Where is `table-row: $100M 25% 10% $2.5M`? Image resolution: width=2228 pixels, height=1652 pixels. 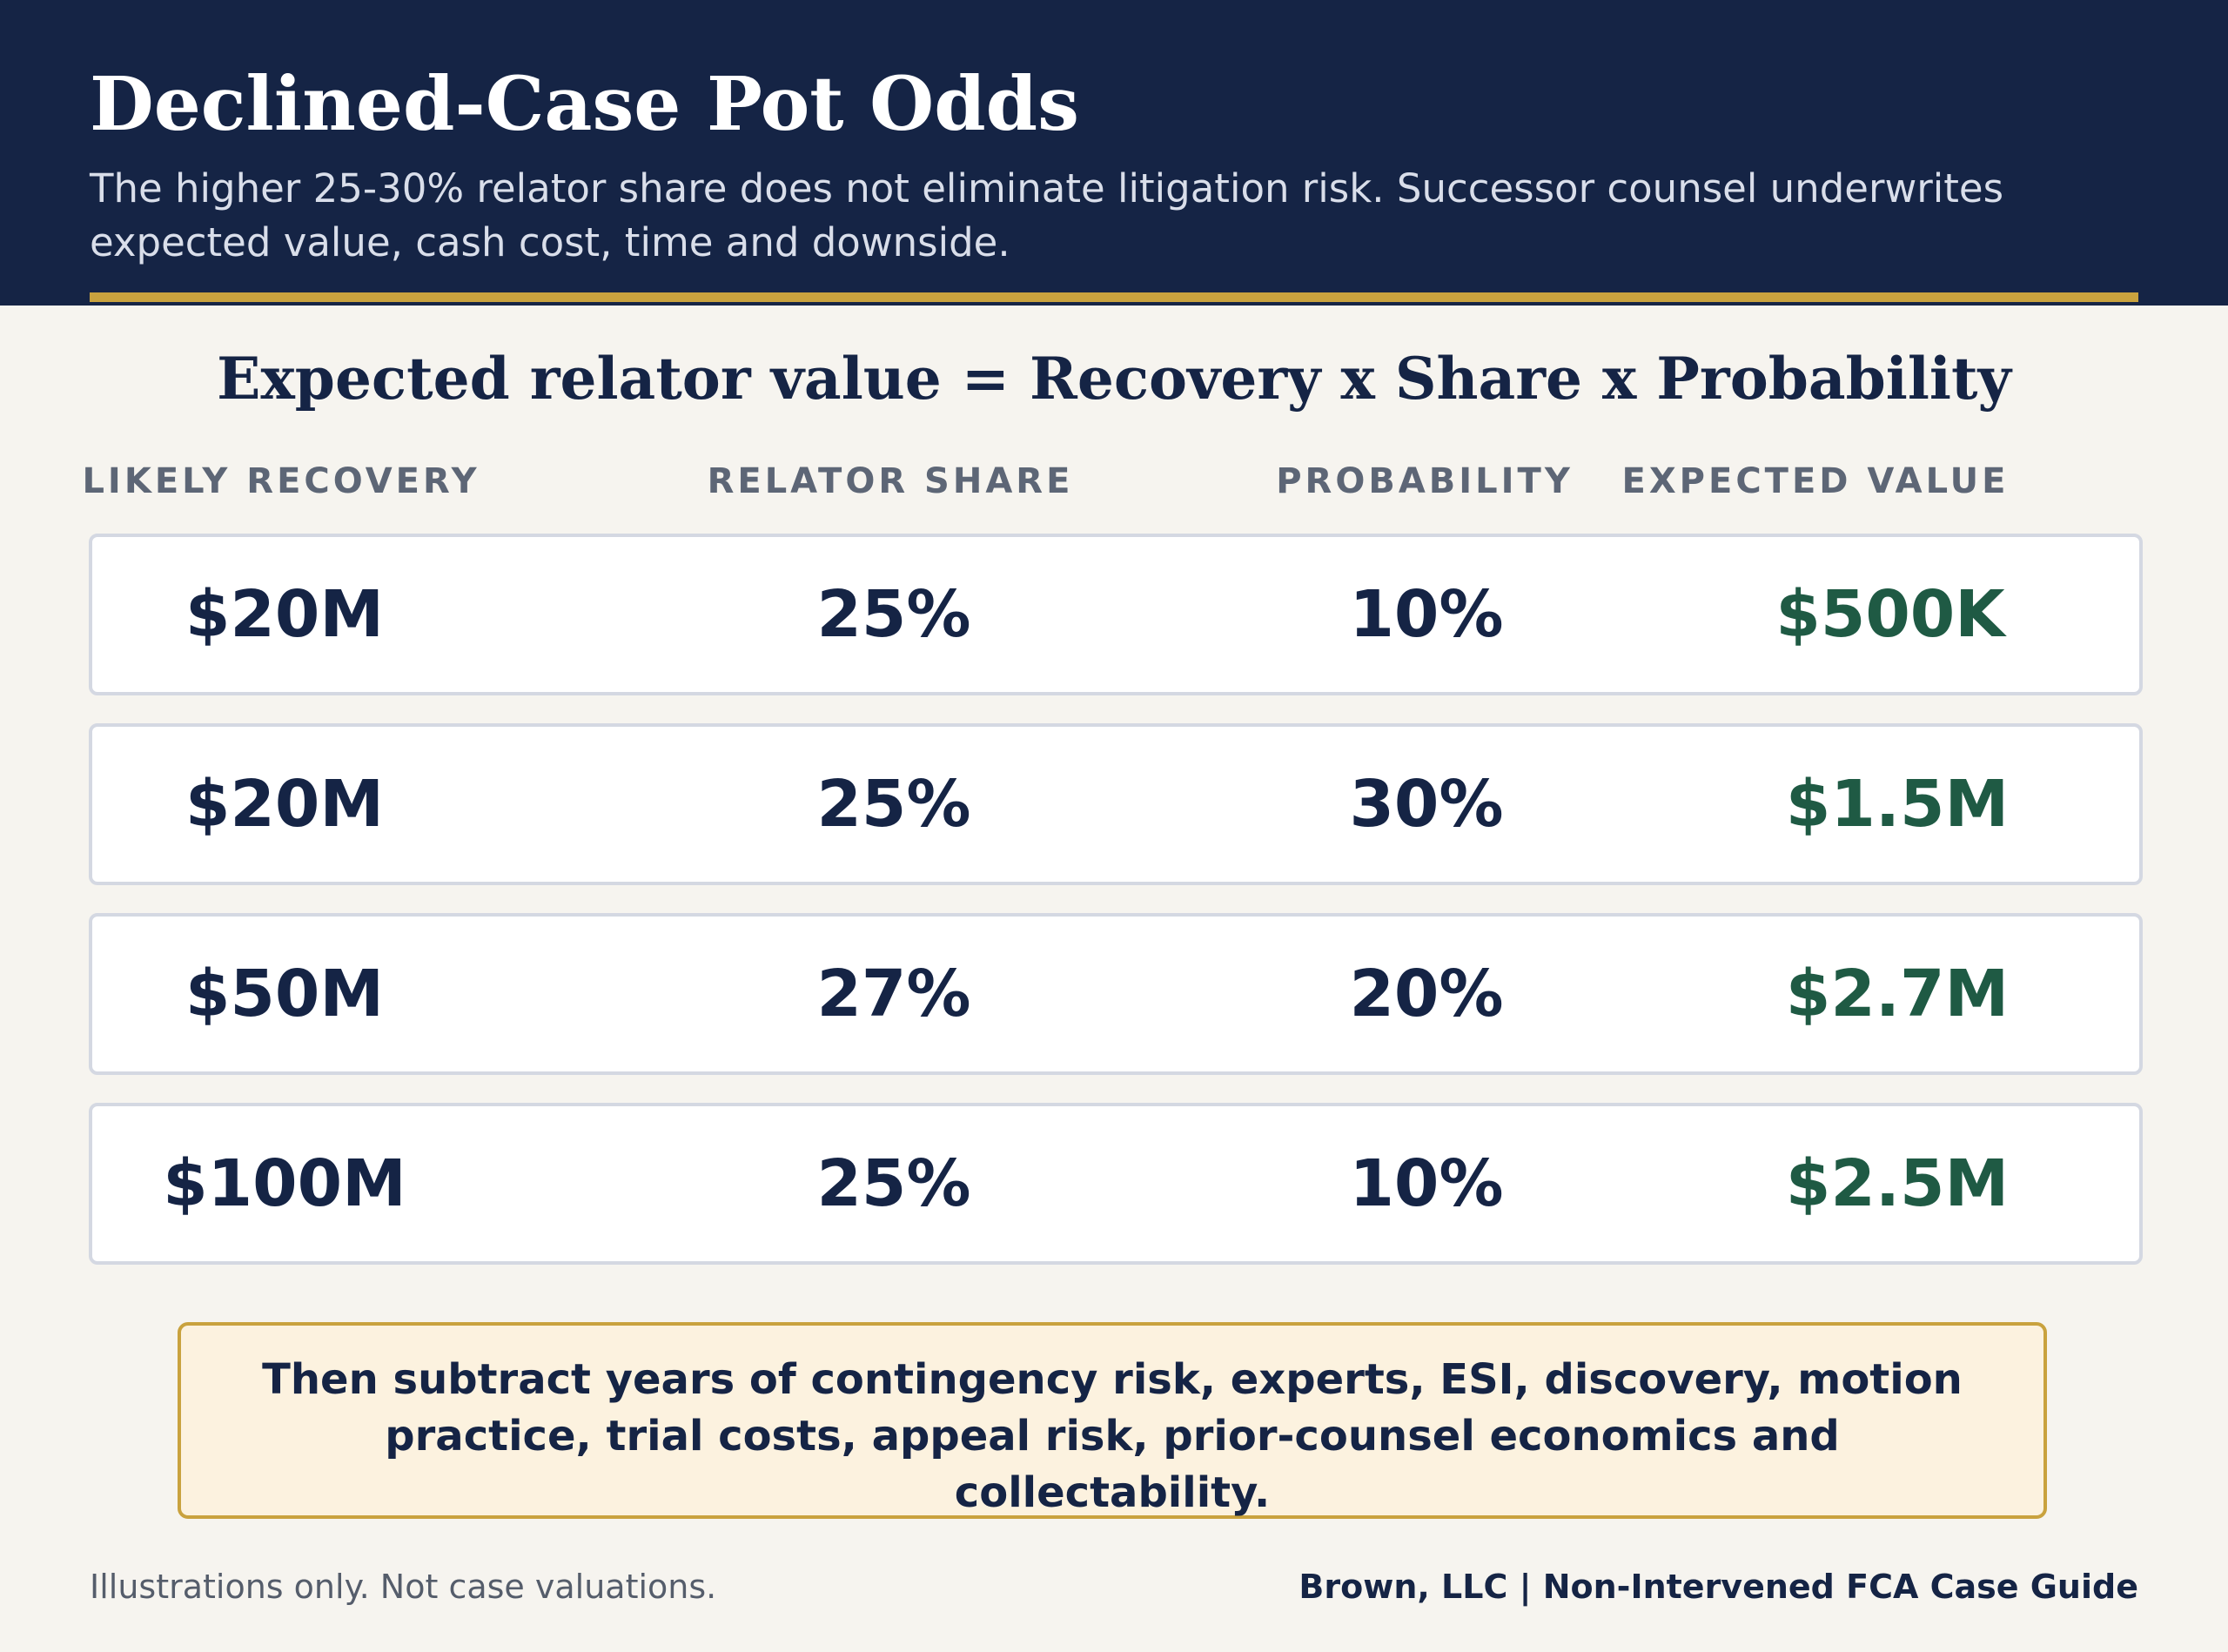
table-row: $100M 25% 10% $2.5M is located at coordinates (1116, 1184).